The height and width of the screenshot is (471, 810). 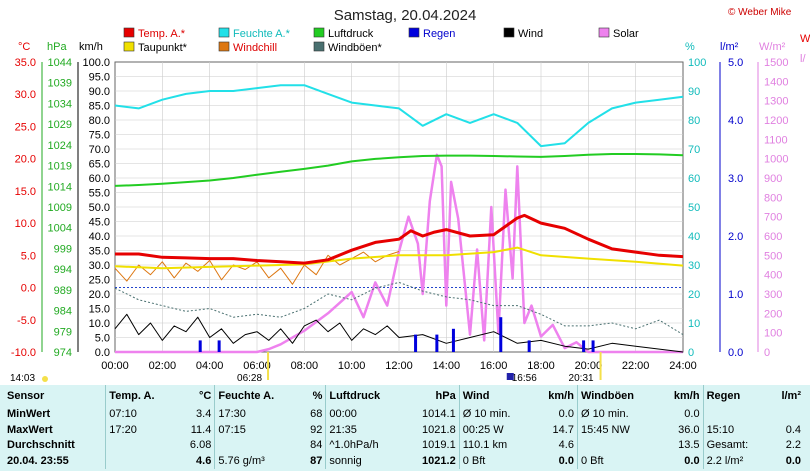 I want to click on wind-unit-label: km/h, so click(x=91, y=47).